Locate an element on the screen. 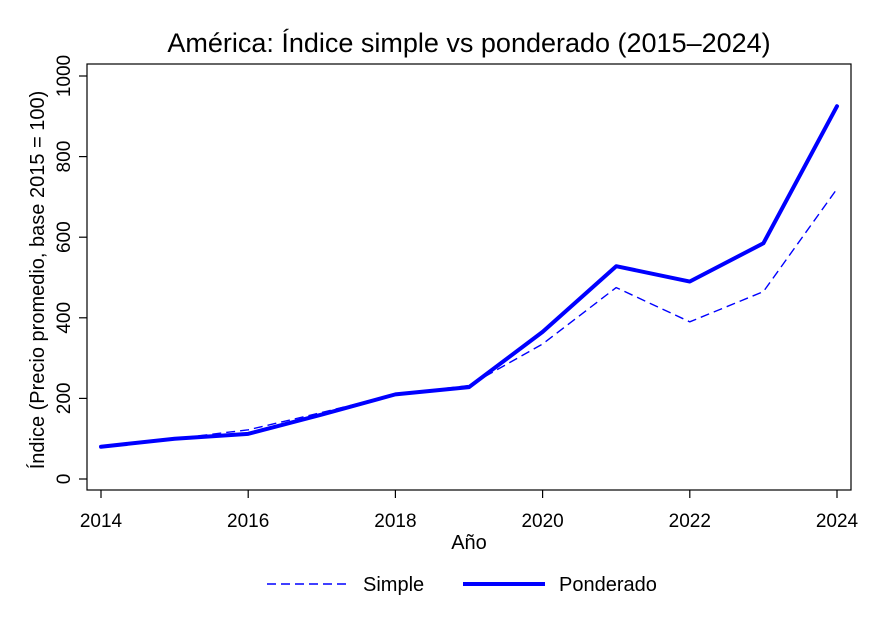  x-tick-label: 2018 is located at coordinates (395, 521).